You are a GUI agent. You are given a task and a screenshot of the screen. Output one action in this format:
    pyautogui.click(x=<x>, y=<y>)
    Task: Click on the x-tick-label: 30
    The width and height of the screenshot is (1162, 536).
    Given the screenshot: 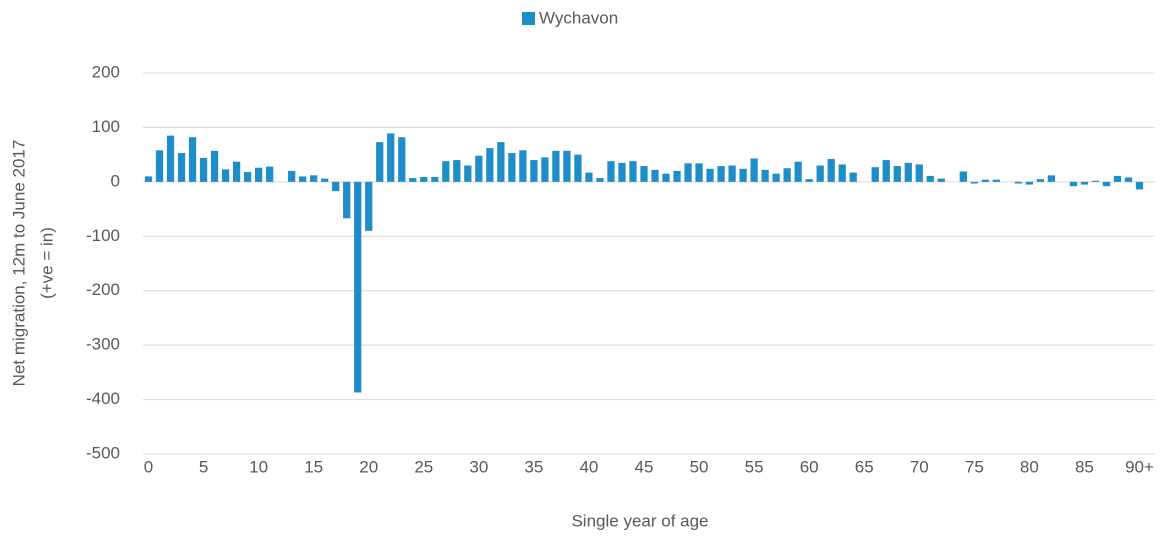 What is the action you would take?
    pyautogui.click(x=478, y=466)
    